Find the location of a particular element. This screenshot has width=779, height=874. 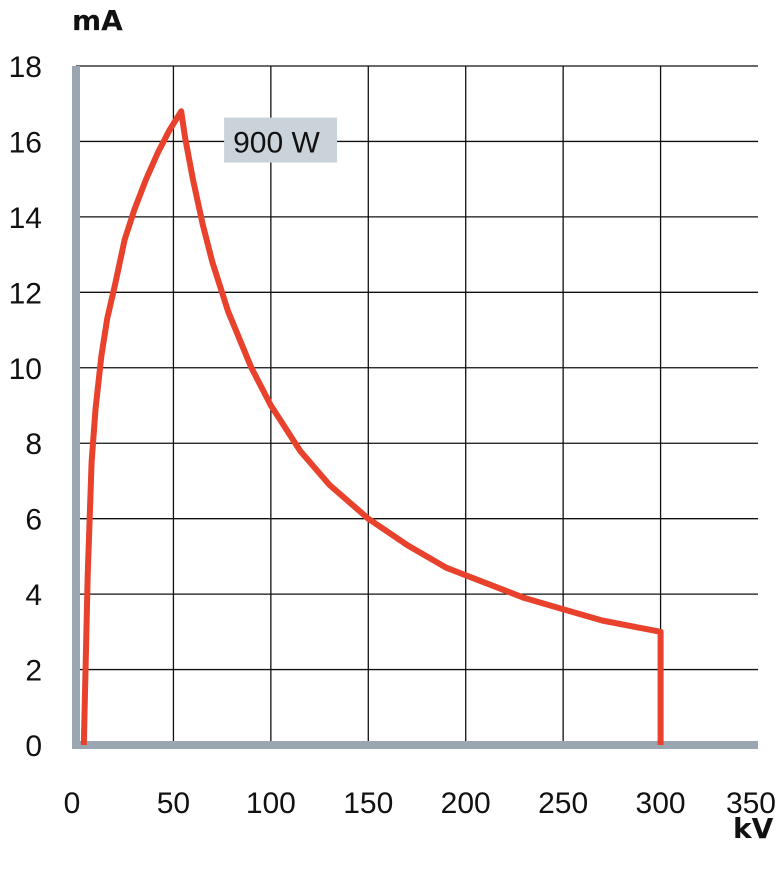

x-tick-label: 350 is located at coordinates (751, 803).